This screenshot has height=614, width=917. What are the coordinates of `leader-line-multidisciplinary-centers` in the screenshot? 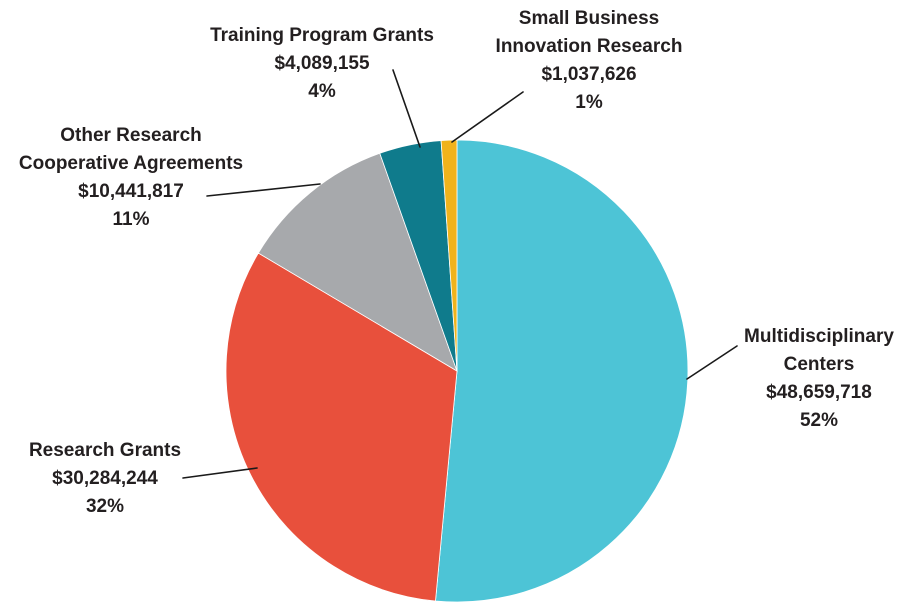 It's located at (712, 362).